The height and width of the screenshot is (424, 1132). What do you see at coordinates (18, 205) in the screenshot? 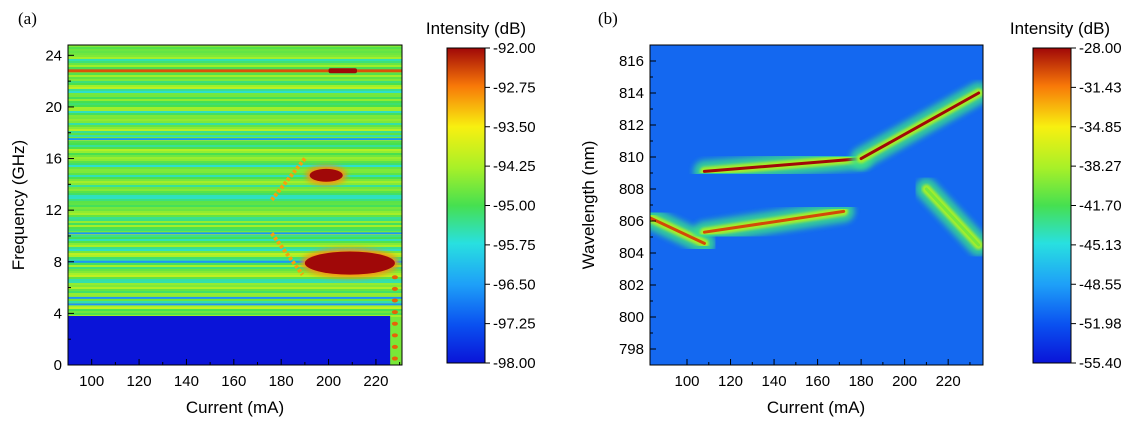
I see `y-axis-label-a: Frequency (GHz)` at bounding box center [18, 205].